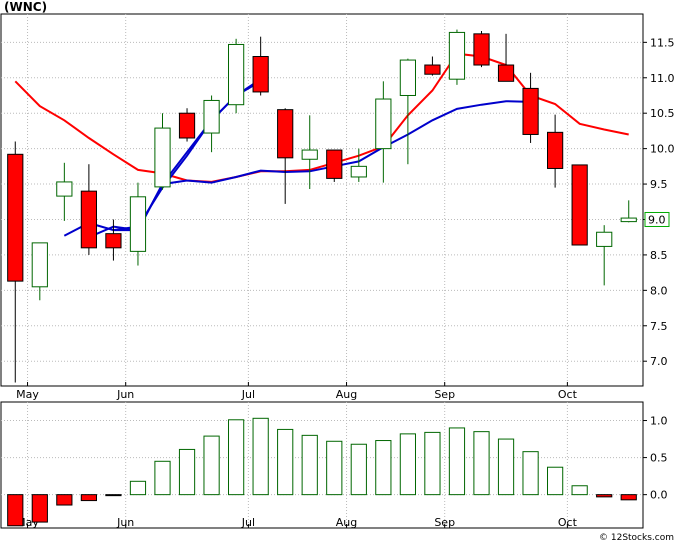 The width and height of the screenshot is (680, 546). Describe the element at coordinates (125, 394) in the screenshot. I see `price-month-label: Jun` at that location.